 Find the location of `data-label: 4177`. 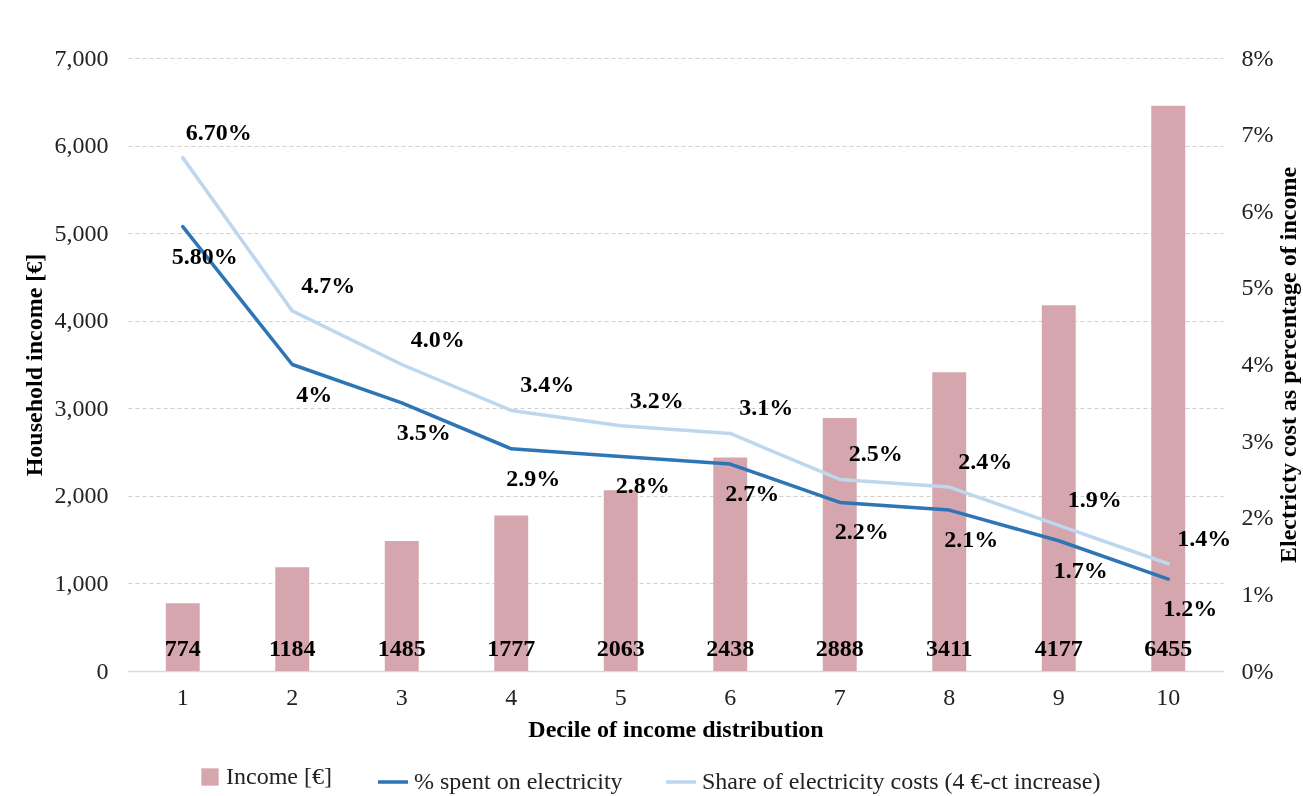

data-label: 4177 is located at coordinates (1058, 648).